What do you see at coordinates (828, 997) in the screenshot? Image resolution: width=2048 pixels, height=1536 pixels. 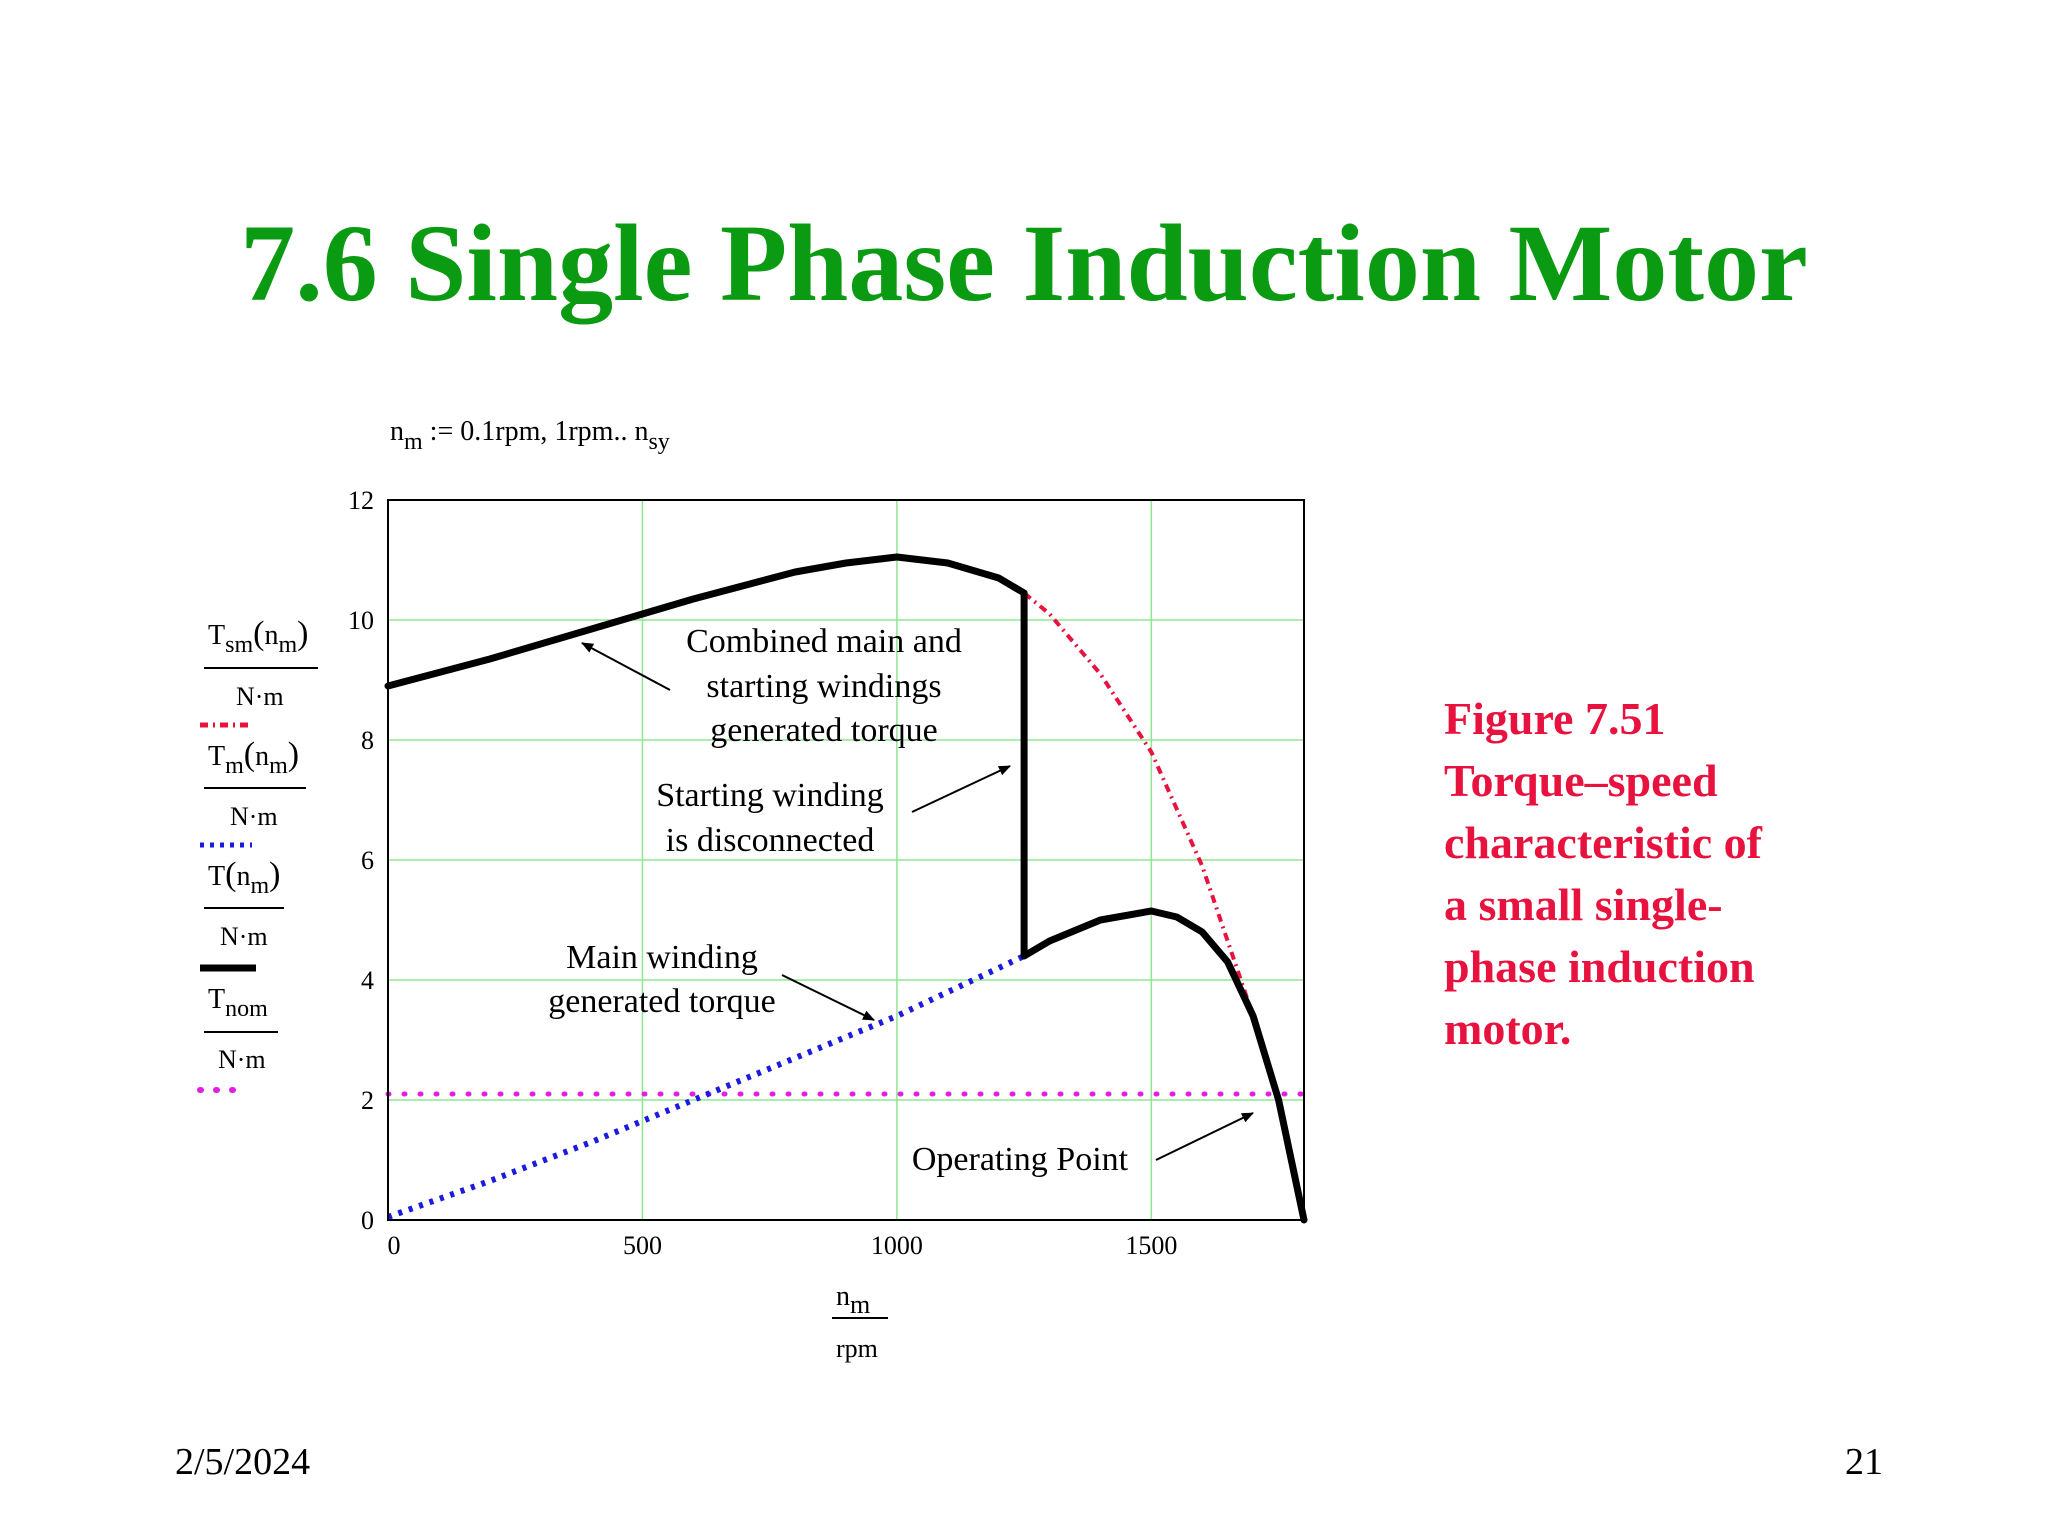 I see `arrow-main-winding` at bounding box center [828, 997].